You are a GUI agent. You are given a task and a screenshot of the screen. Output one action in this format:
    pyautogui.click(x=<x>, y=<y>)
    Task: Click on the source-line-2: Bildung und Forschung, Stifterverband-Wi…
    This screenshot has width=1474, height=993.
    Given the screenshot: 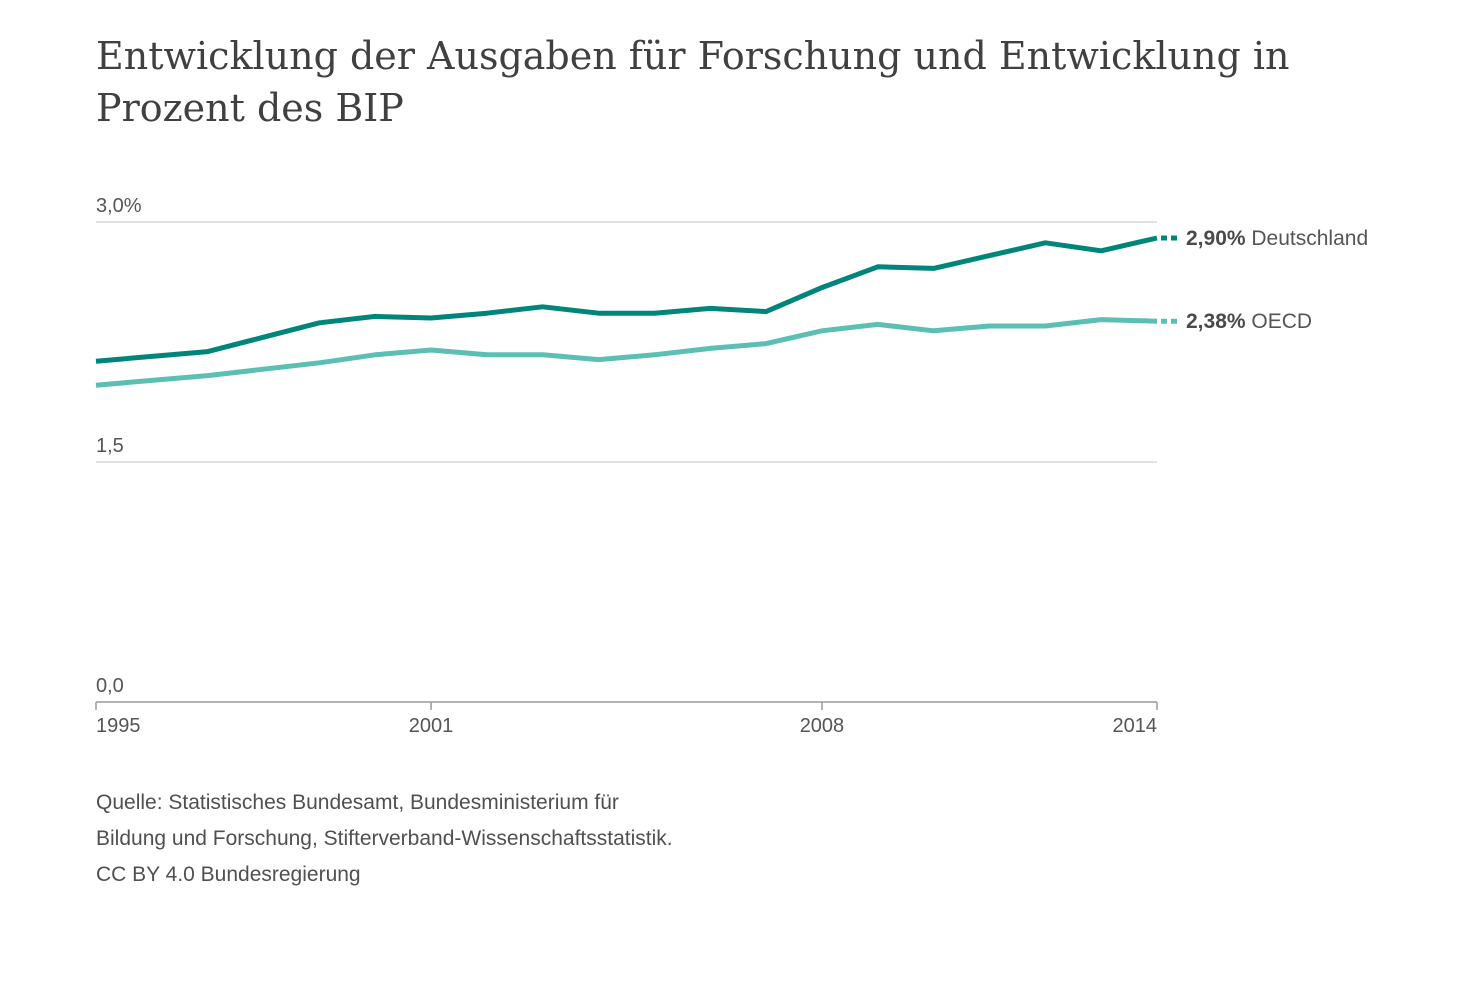 What is the action you would take?
    pyautogui.click(x=384, y=838)
    